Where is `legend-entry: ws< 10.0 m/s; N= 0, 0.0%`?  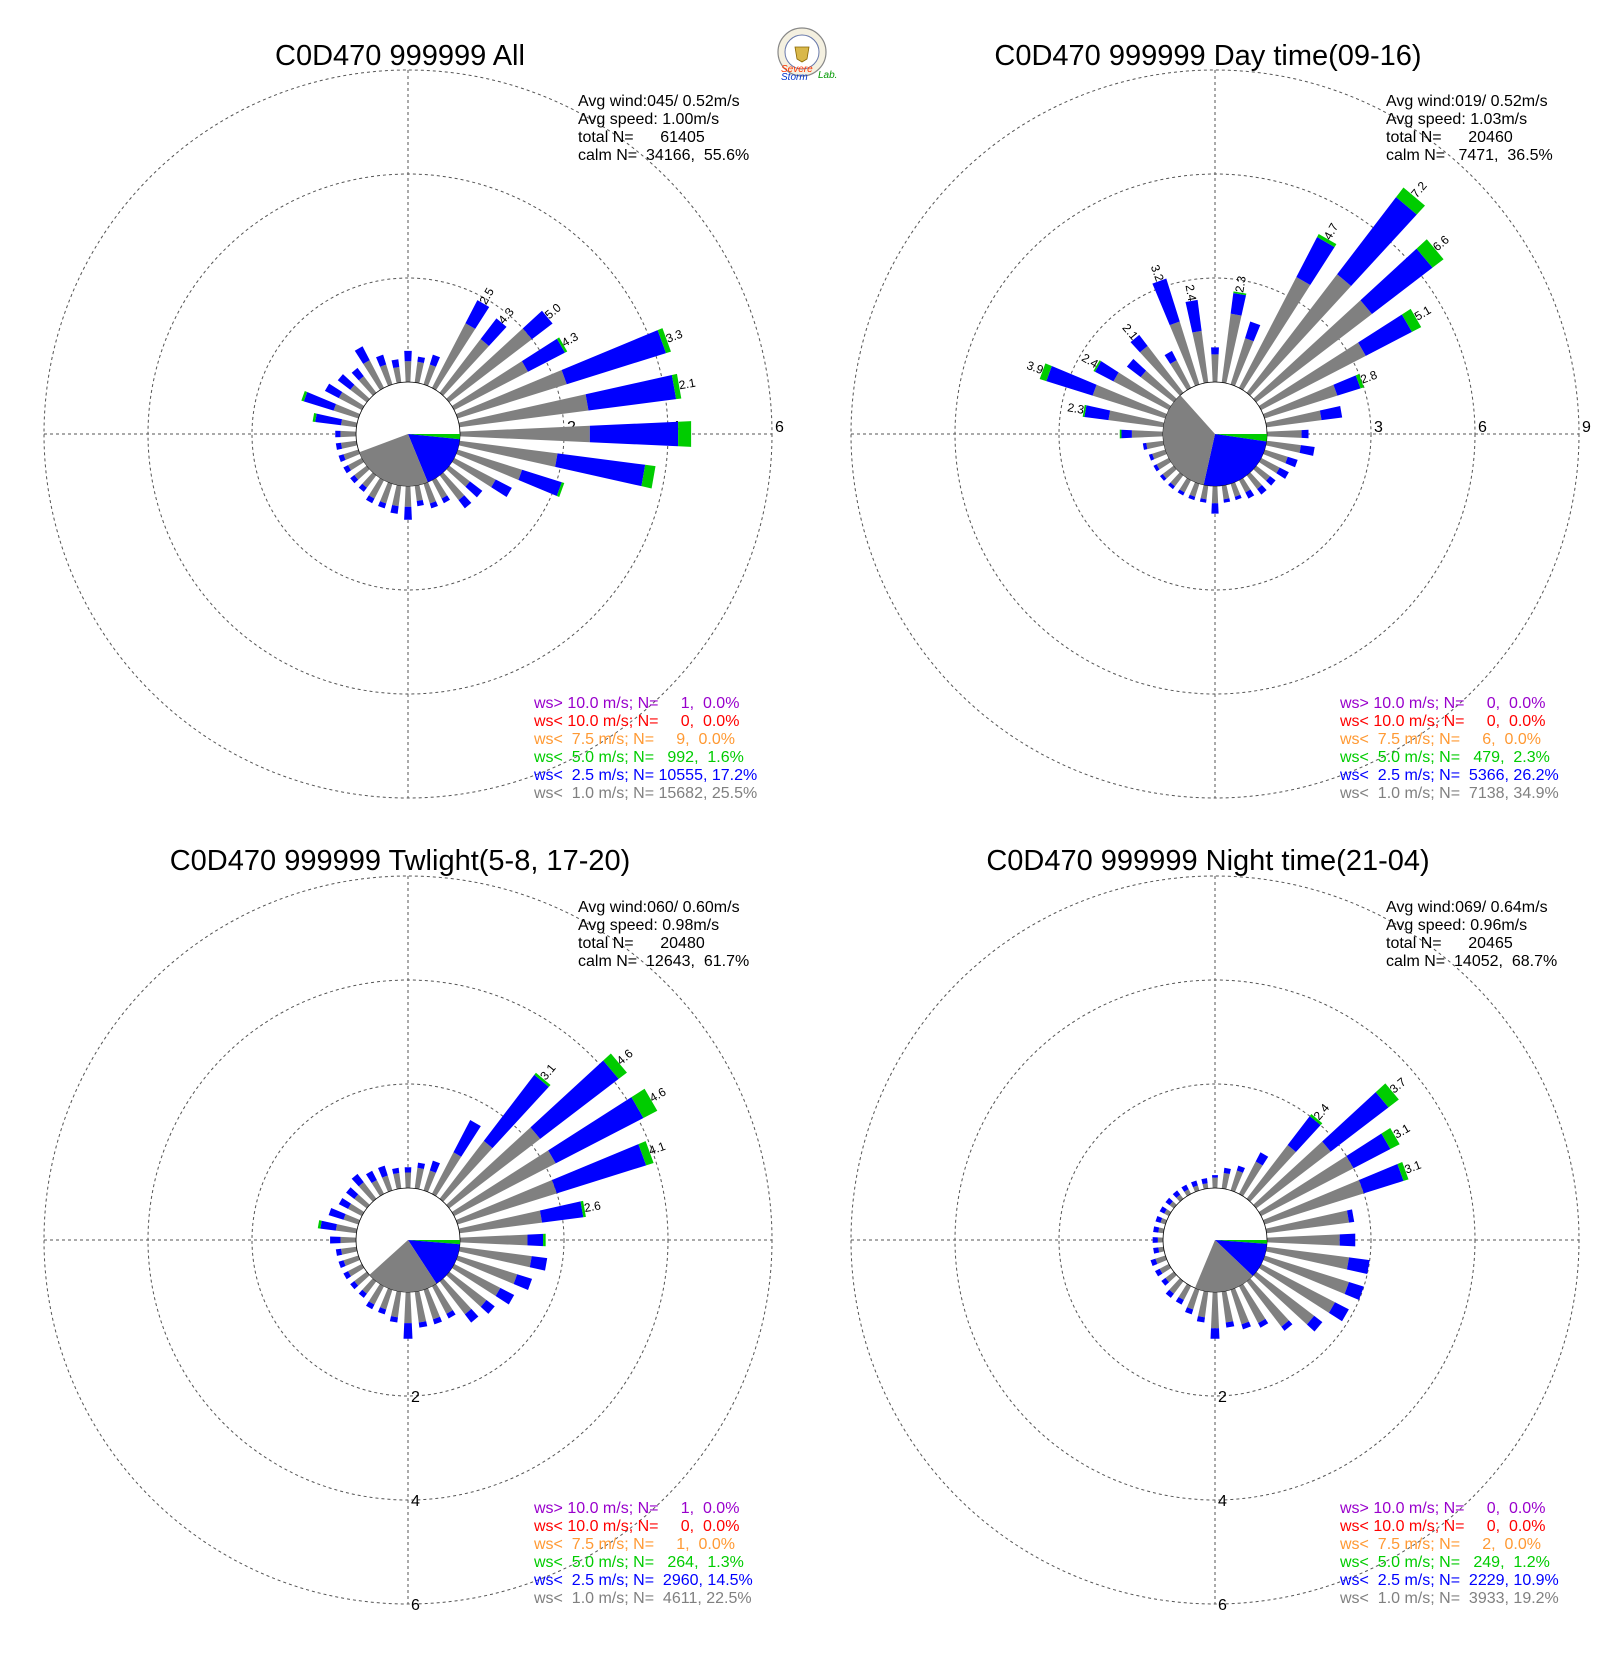
legend-entry: ws< 10.0 m/s; N= 0, 0.0% is located at coordinates (636, 1526).